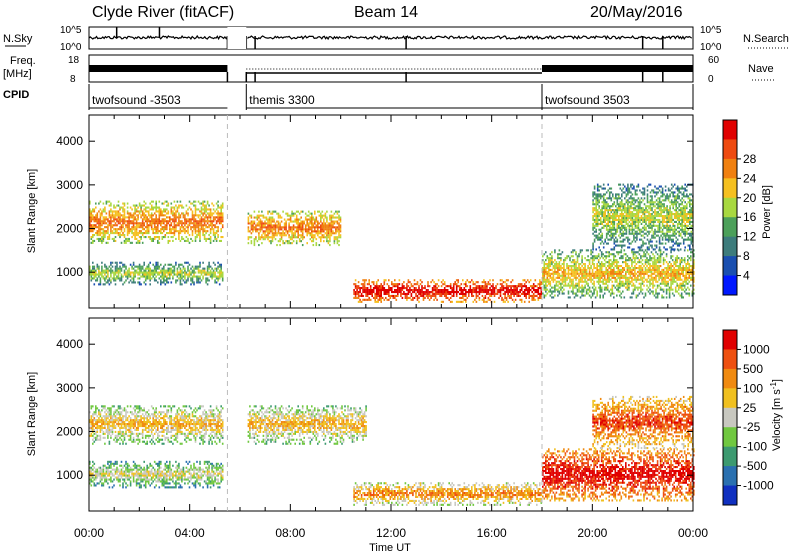 This screenshot has width=800, height=554. What do you see at coordinates (767, 212) in the screenshot?
I see `power-colorbar-label: Power [dB]` at bounding box center [767, 212].